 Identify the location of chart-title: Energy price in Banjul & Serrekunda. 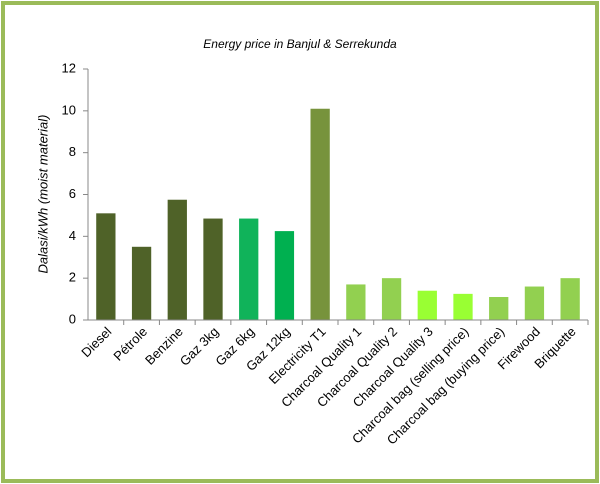
(300, 44).